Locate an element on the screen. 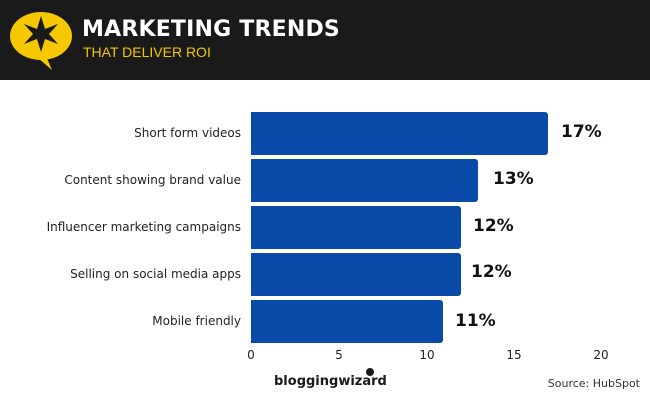 This screenshot has height=400, width=650. x-tick: 15 is located at coordinates (514, 355).